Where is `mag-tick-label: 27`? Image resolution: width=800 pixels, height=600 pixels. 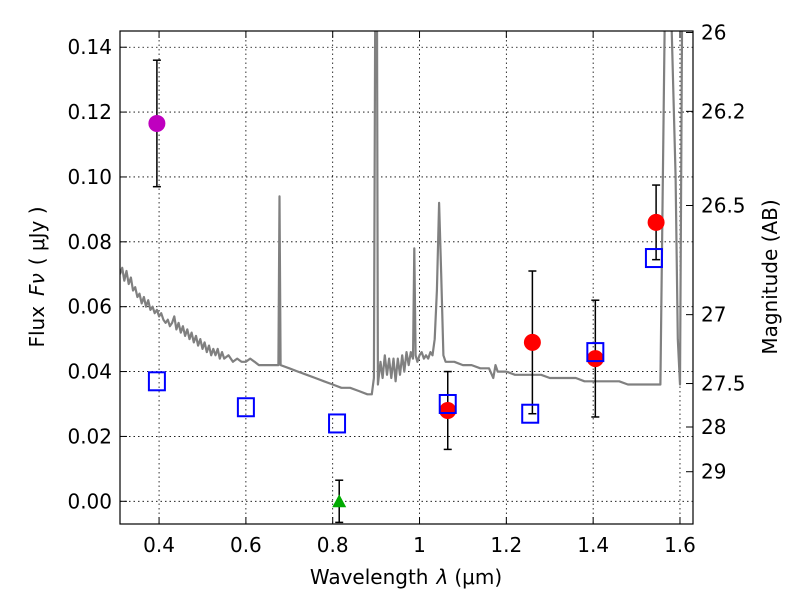 mag-tick-label: 27 is located at coordinates (713, 315).